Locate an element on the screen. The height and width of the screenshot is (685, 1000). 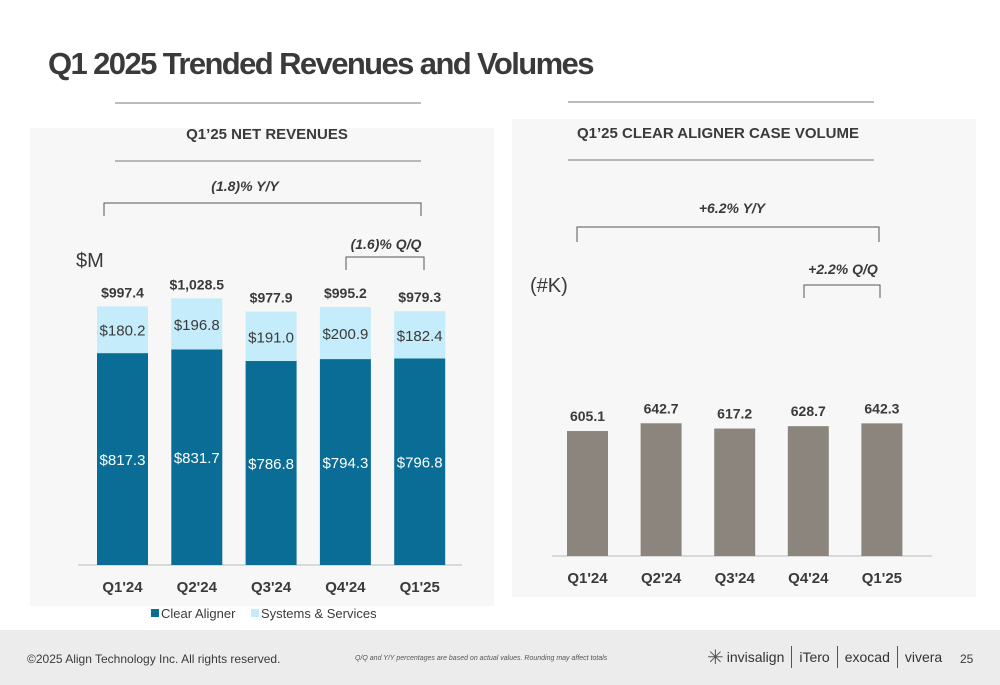
case-volume-value-label: 605.1 is located at coordinates (587, 416).